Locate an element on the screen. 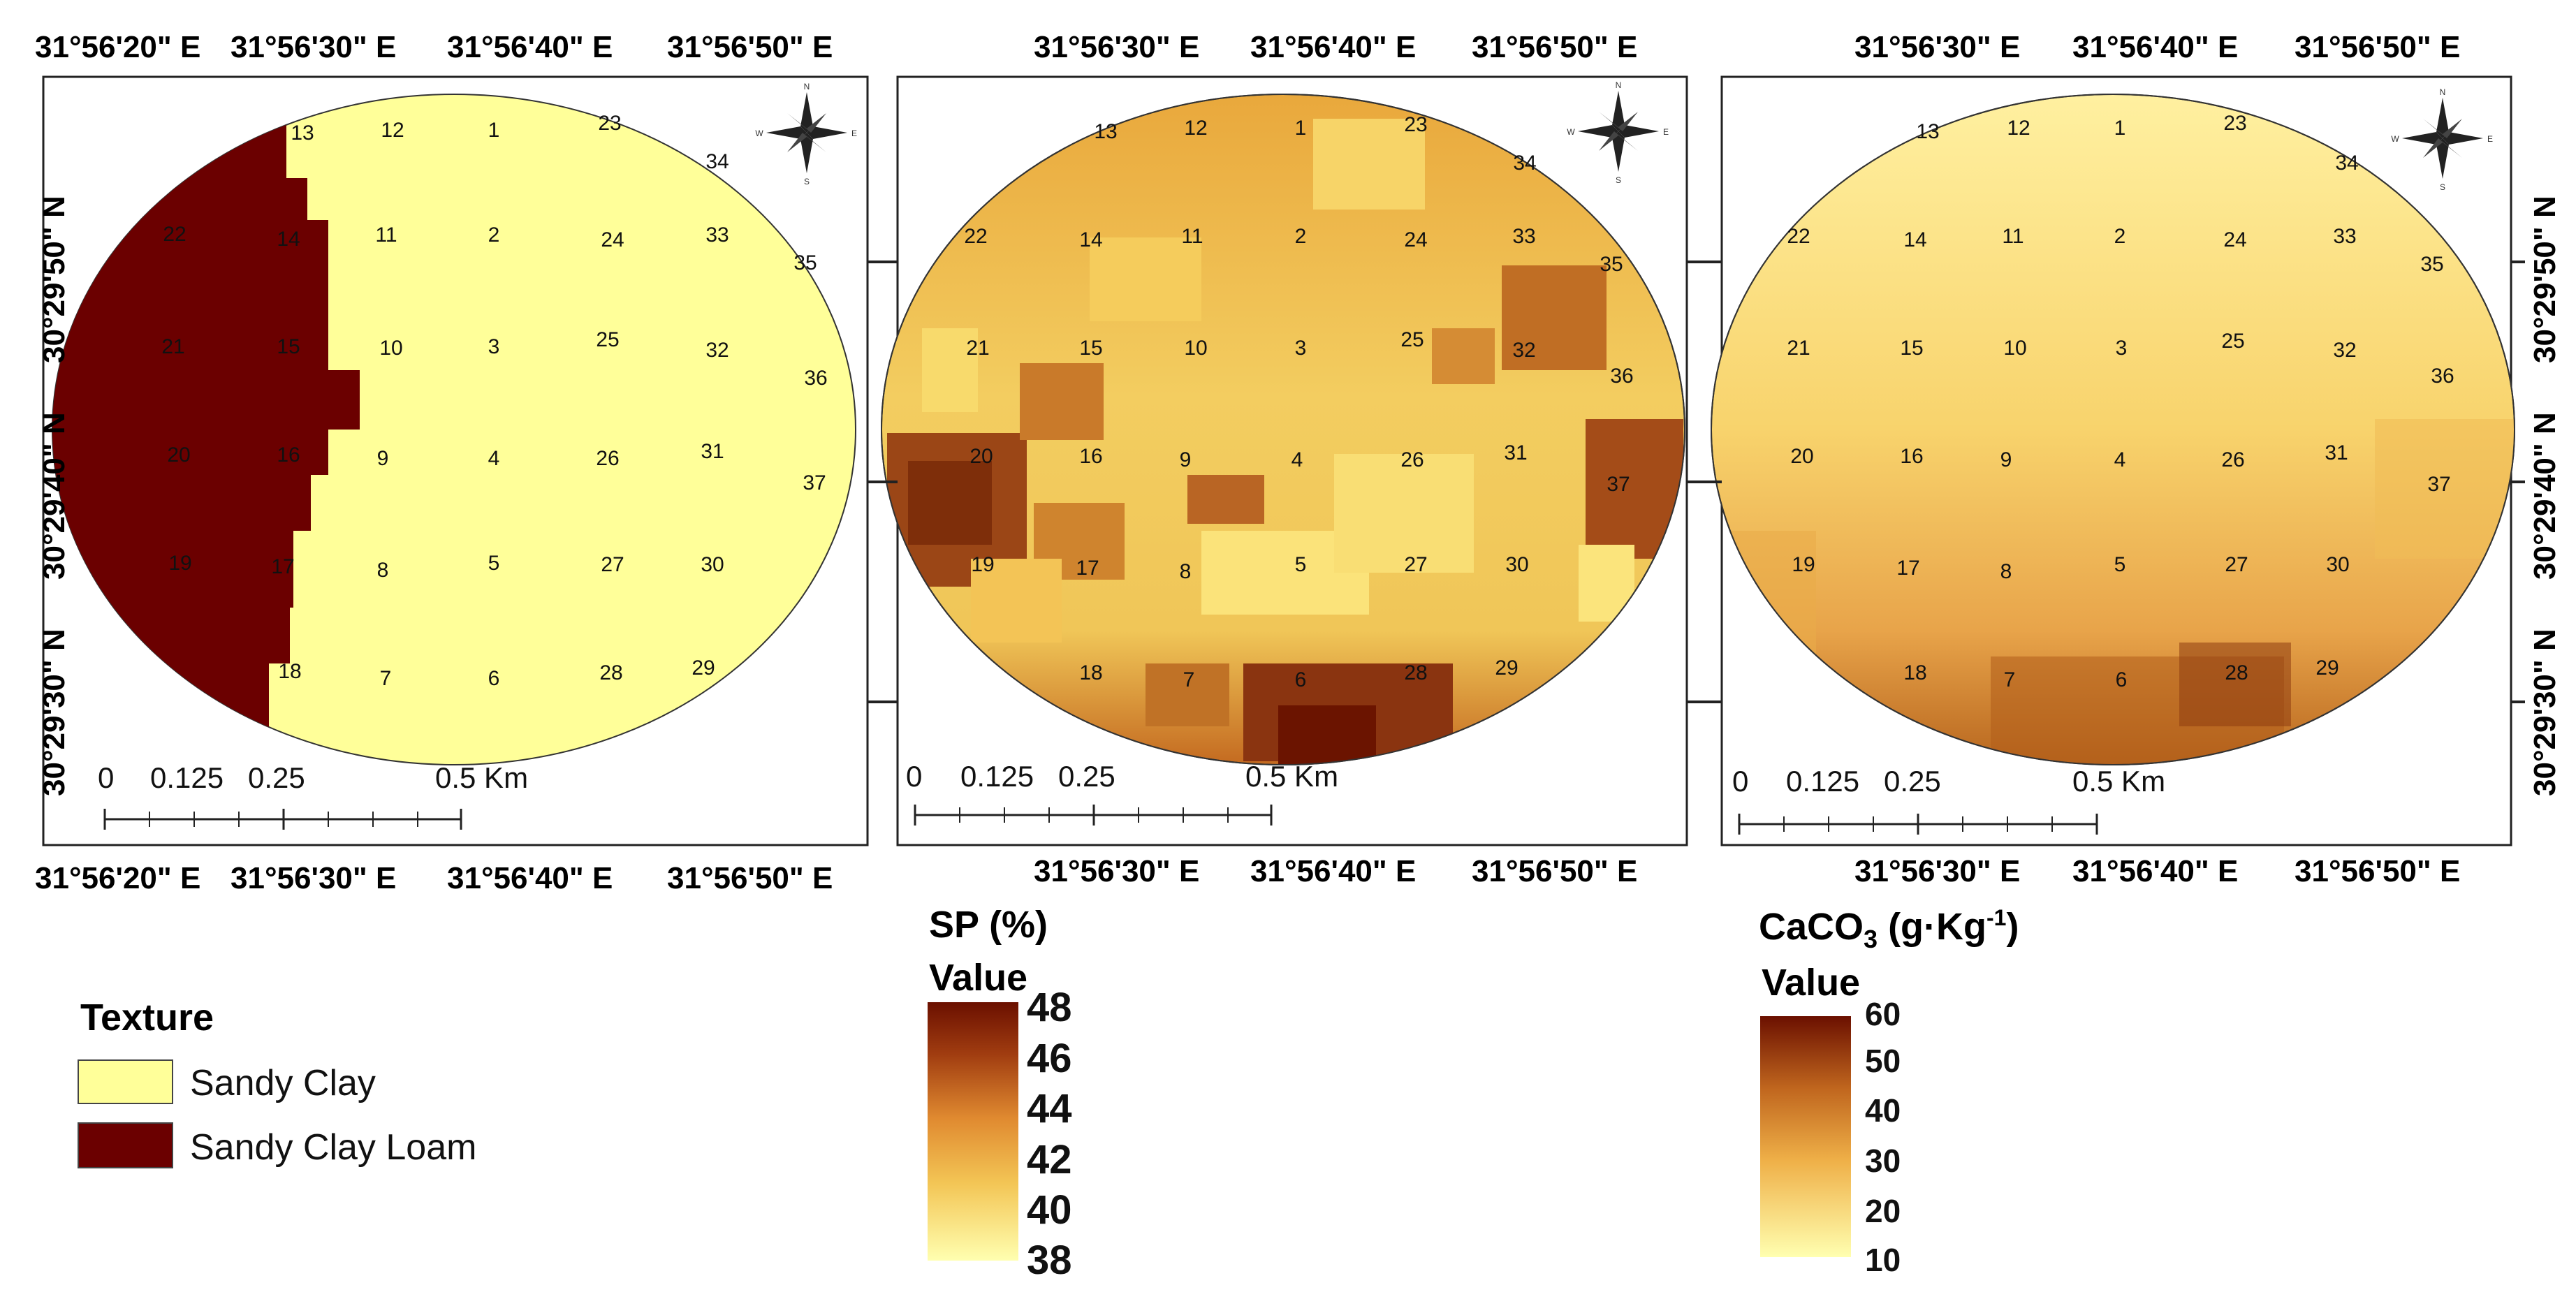 The height and width of the screenshot is (1306, 2576). point-label: 9 is located at coordinates (383, 458).